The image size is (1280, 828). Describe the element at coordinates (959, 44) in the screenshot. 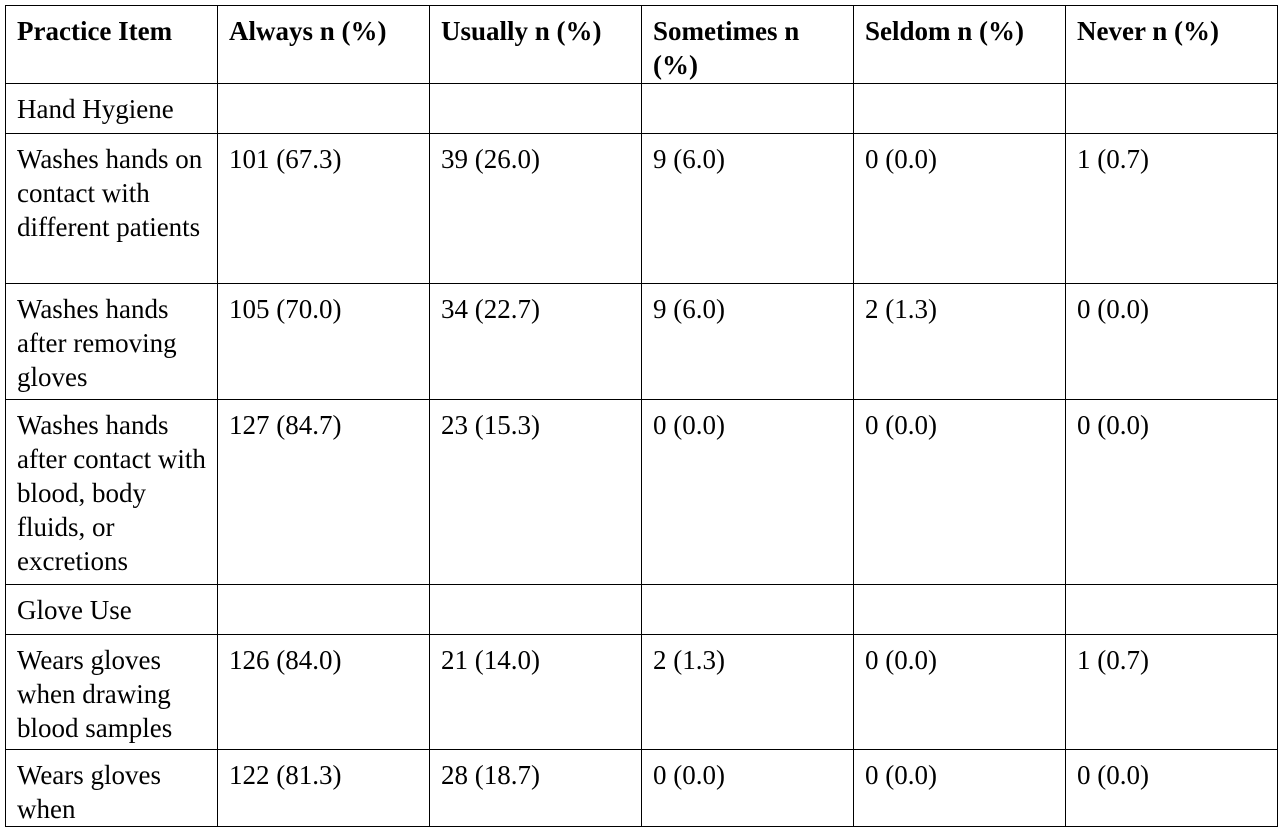

I see `header-cell: Seldom n (%)` at that location.